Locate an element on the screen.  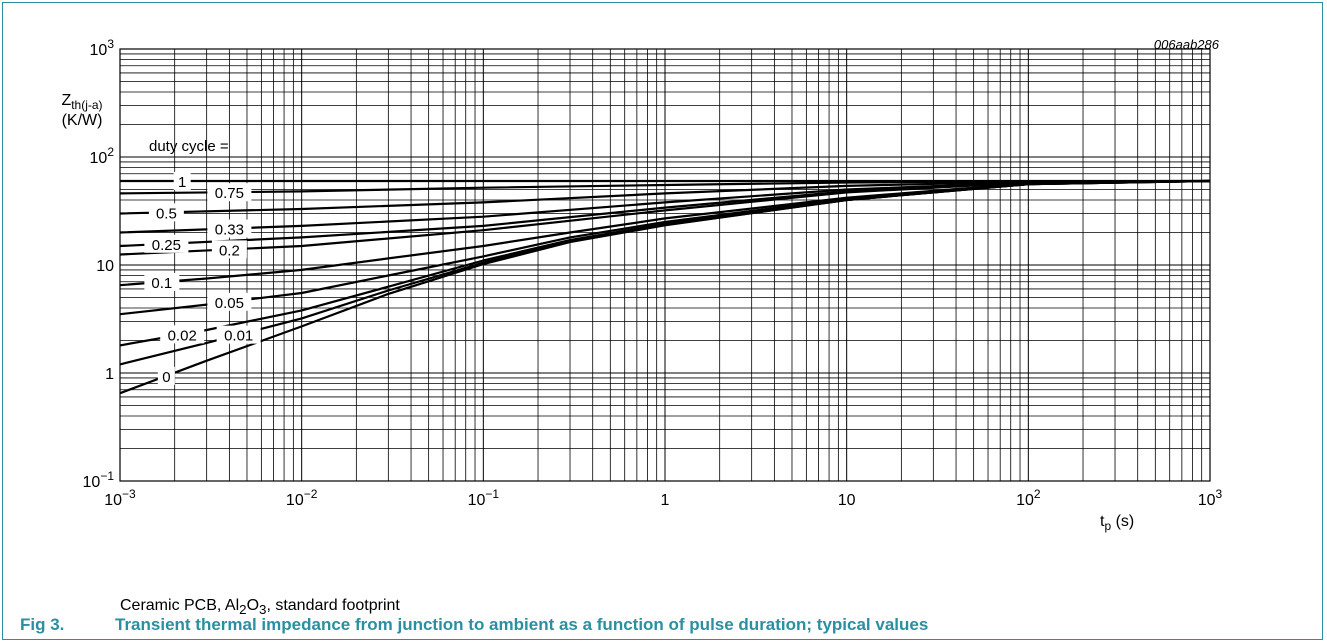
y-axis-label-main: Z is located at coordinates (66, 100).